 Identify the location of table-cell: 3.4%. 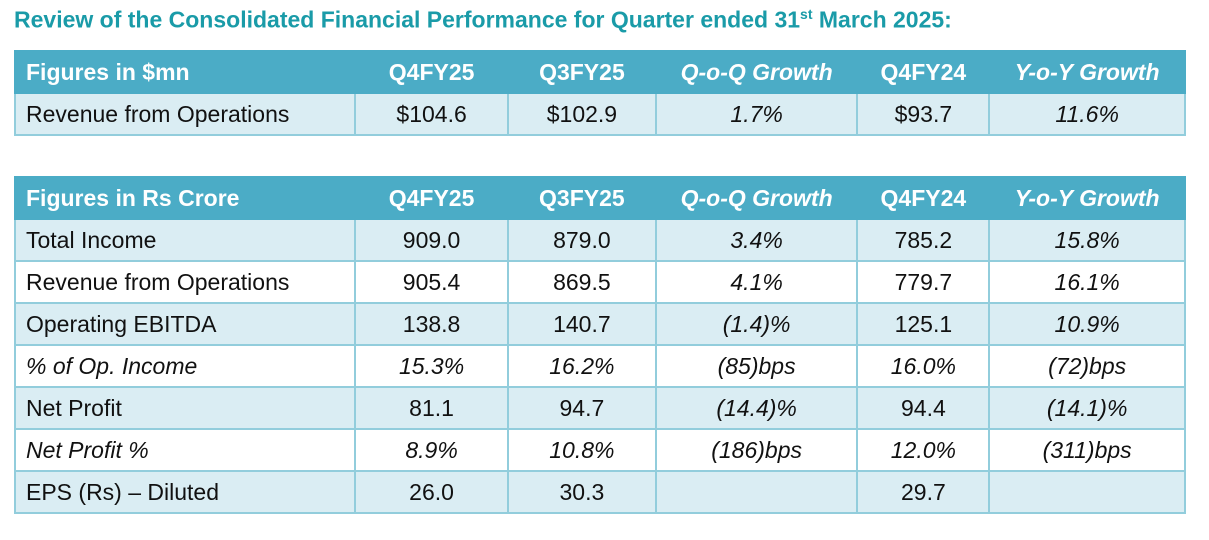
(756, 240).